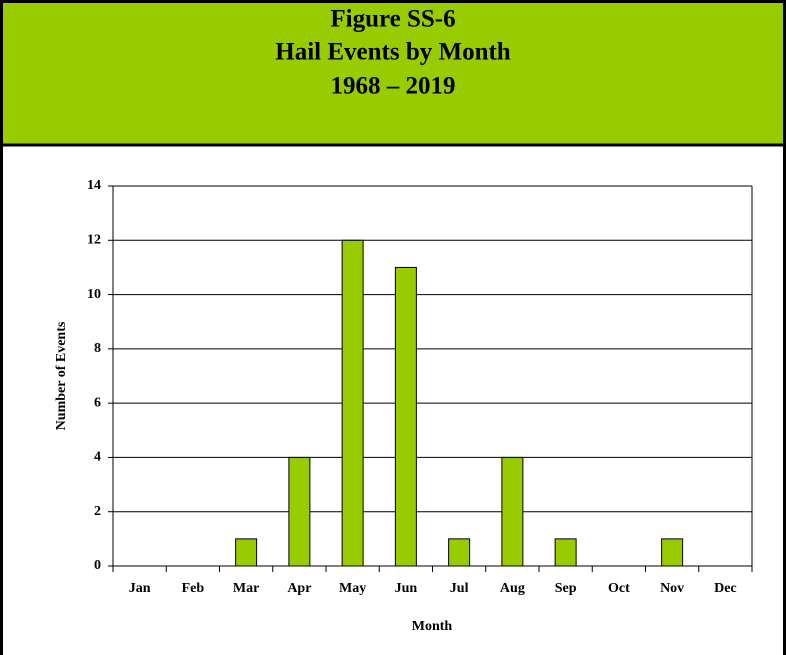 This screenshot has width=786, height=655. What do you see at coordinates (97, 402) in the screenshot?
I see `y-tick-label: 6` at bounding box center [97, 402].